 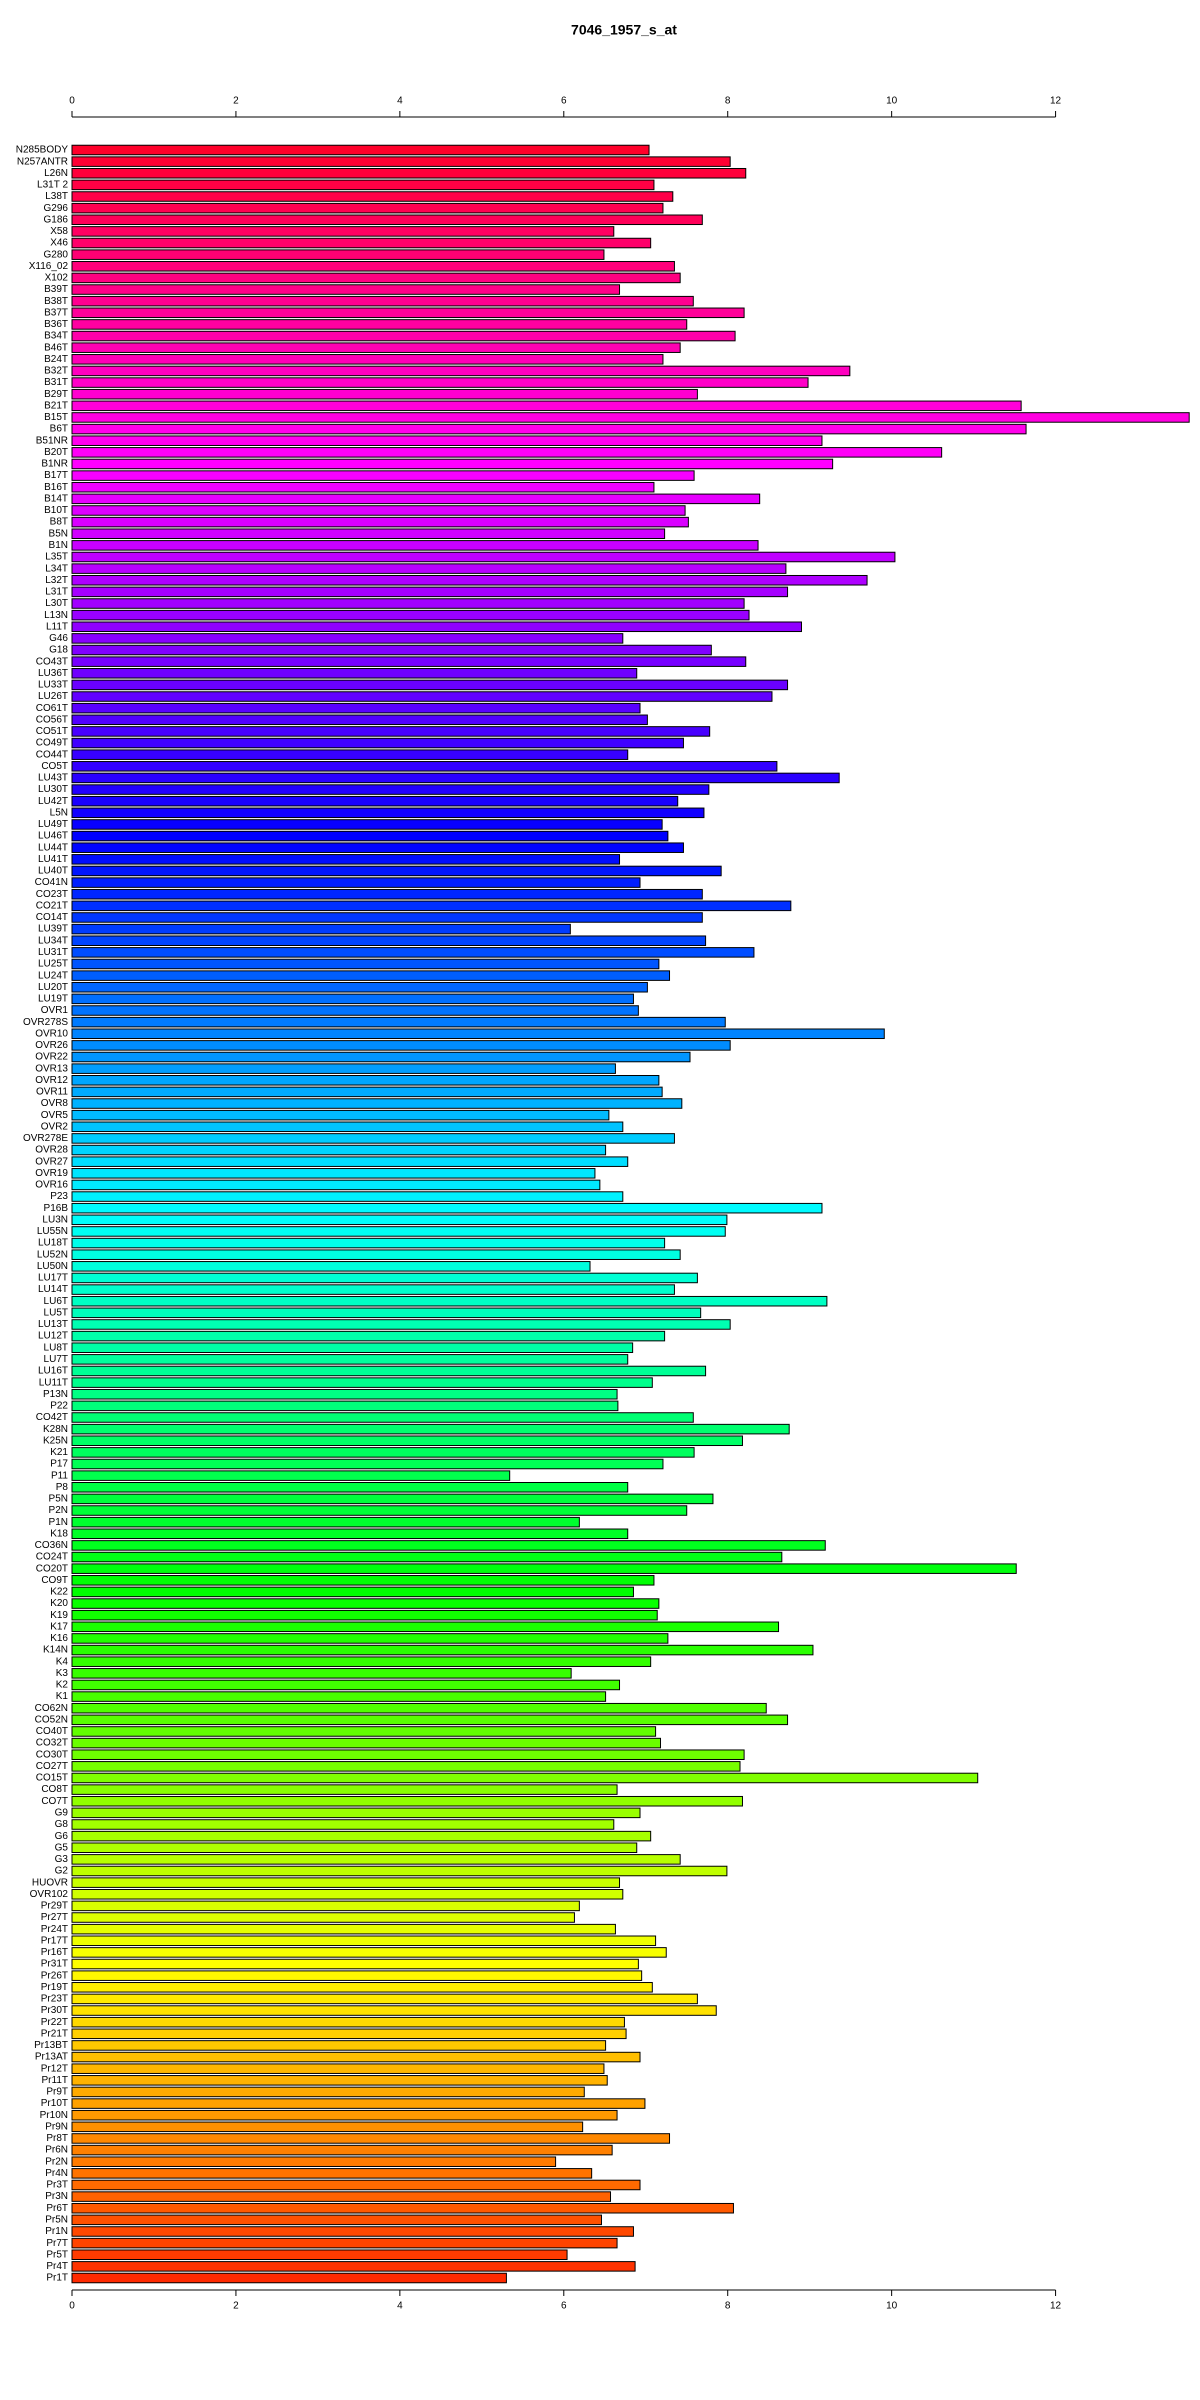 What do you see at coordinates (53, 1243) in the screenshot?
I see `y-tick-label: LU18T` at bounding box center [53, 1243].